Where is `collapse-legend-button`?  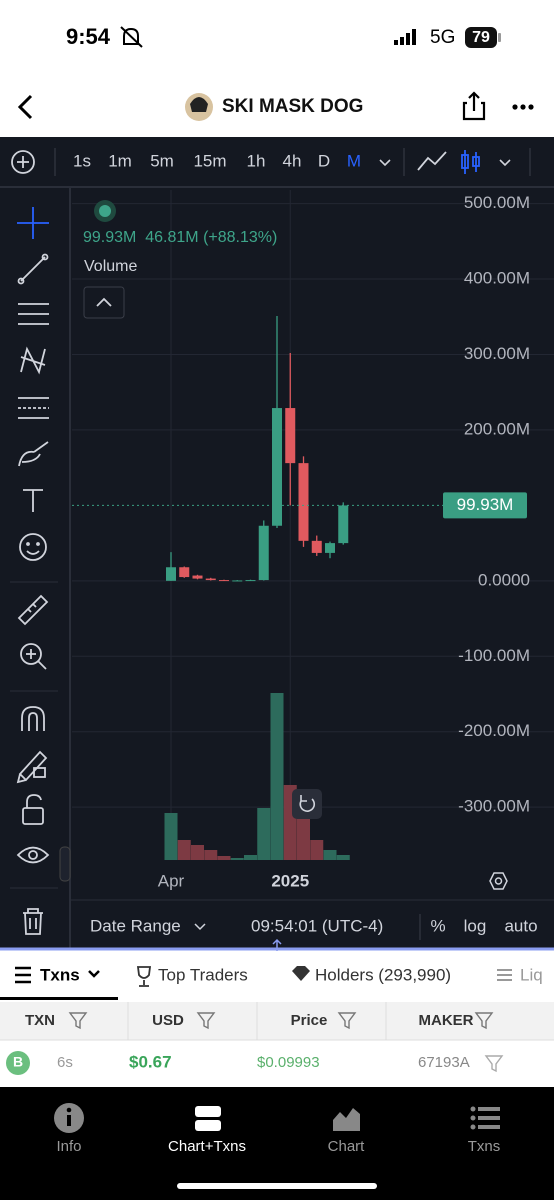
collapse-legend-button is located at coordinates (104, 302).